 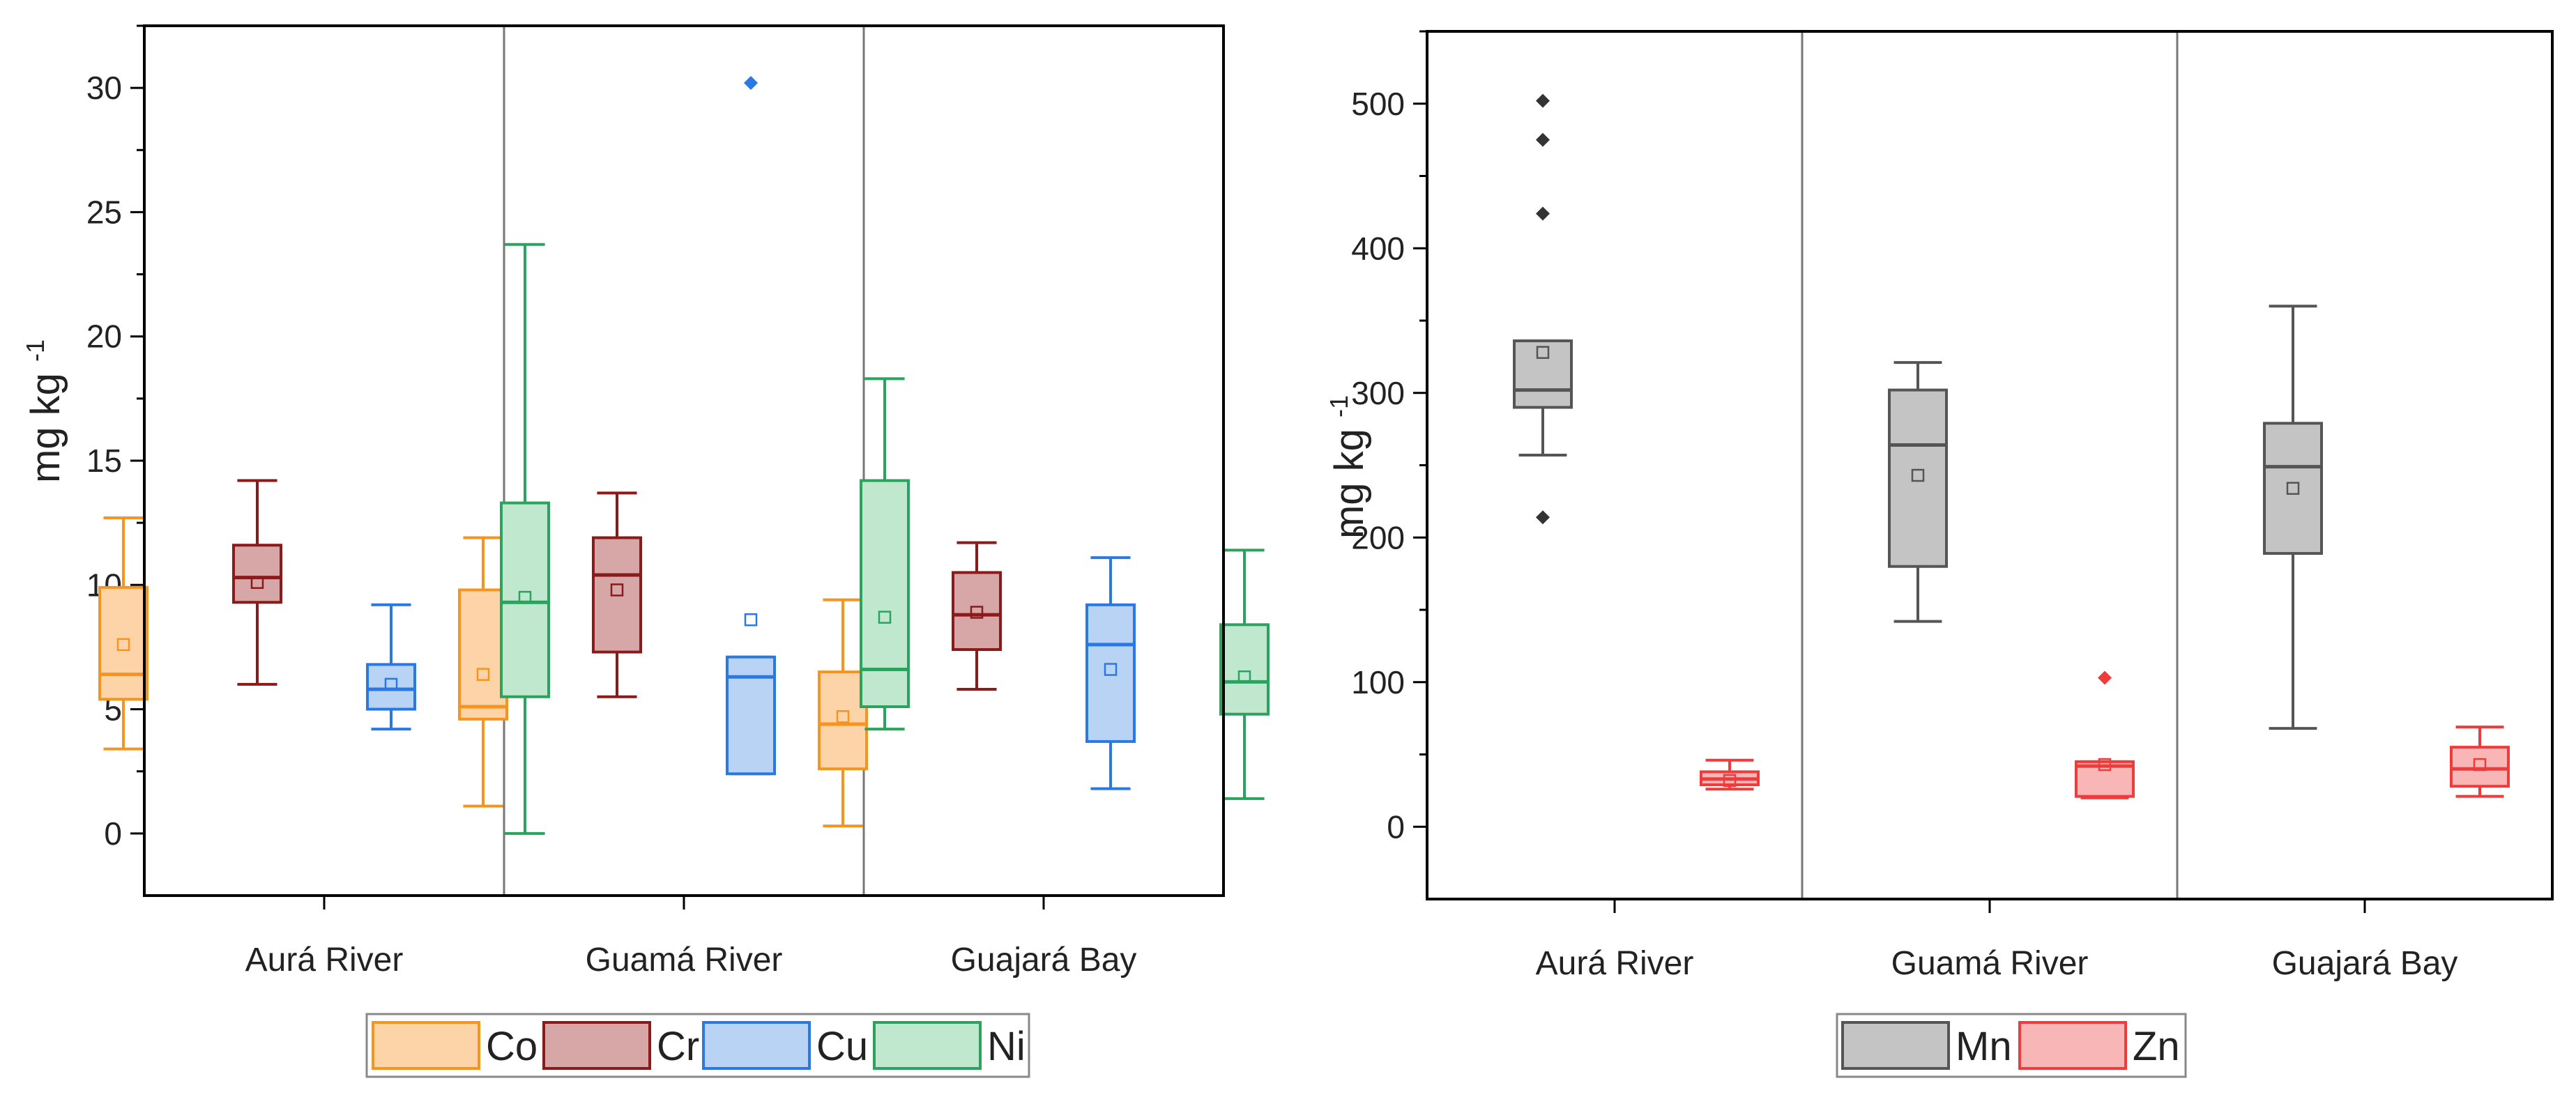 I want to click on y-tick-label: 25, so click(x=104, y=212).